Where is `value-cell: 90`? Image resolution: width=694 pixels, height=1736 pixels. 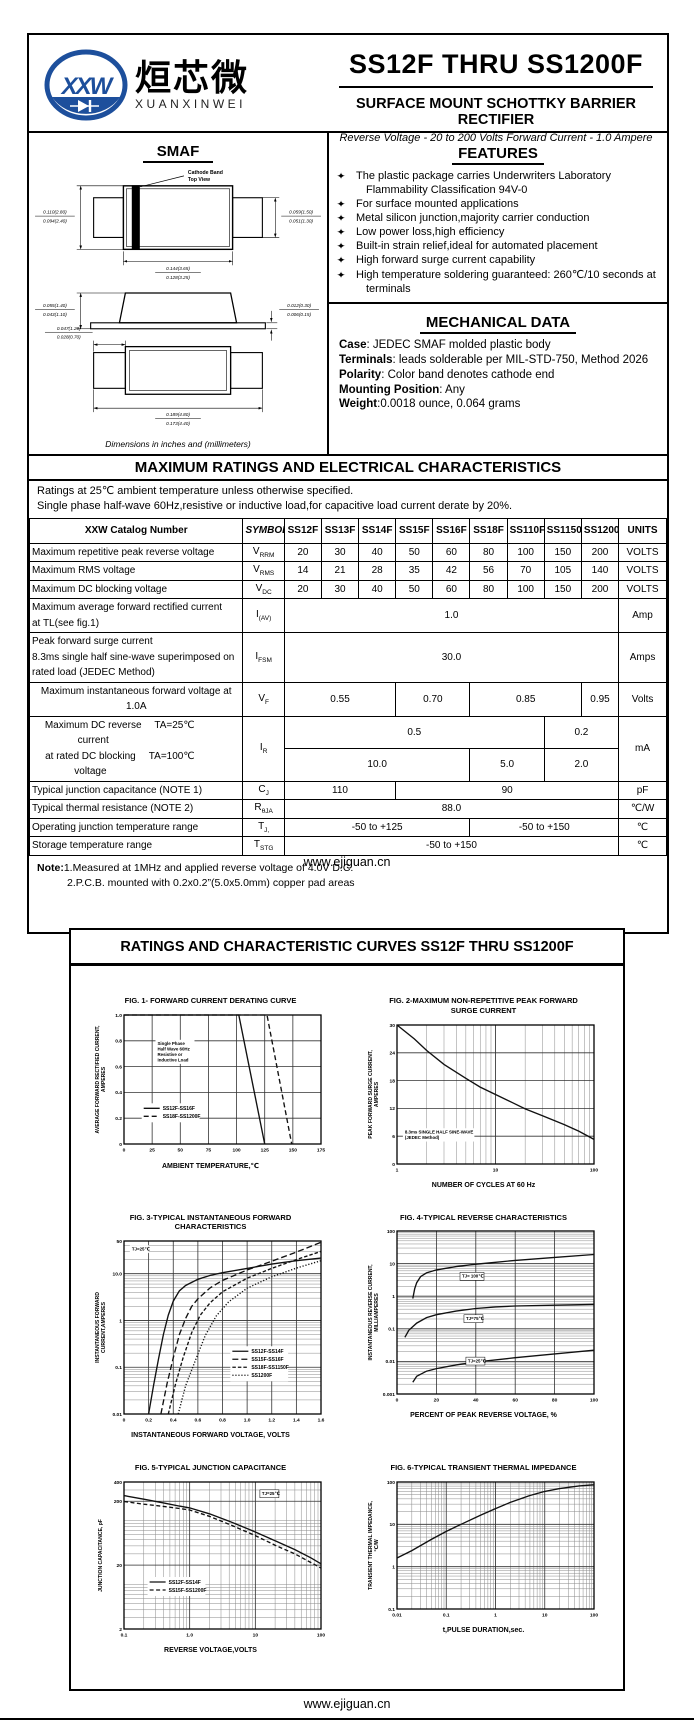 value-cell: 90 is located at coordinates (507, 790).